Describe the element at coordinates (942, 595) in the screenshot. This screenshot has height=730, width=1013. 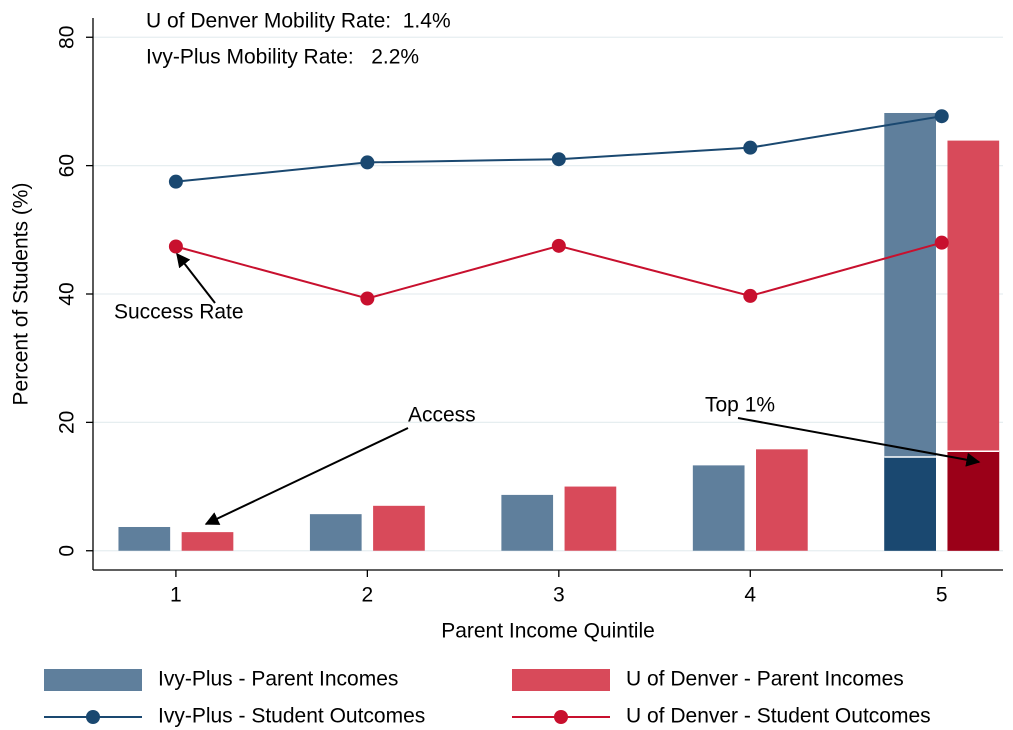
I see `x-tick-label: 5` at that location.